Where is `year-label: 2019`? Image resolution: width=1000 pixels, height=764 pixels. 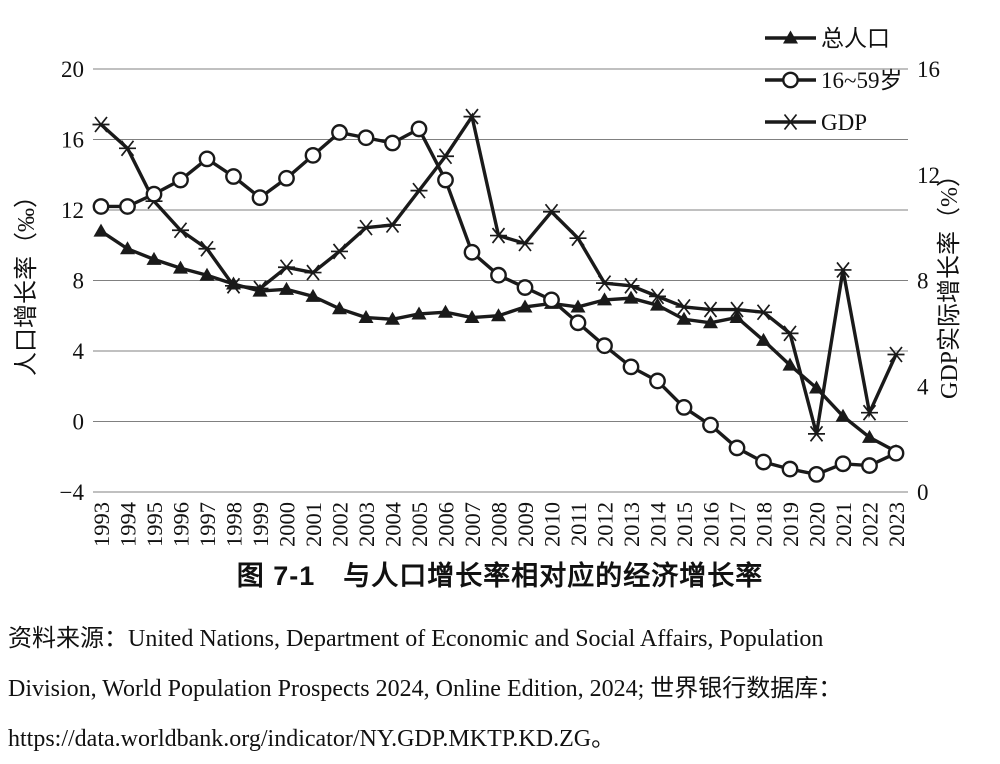
year-label: 2019 is located at coordinates (790, 524).